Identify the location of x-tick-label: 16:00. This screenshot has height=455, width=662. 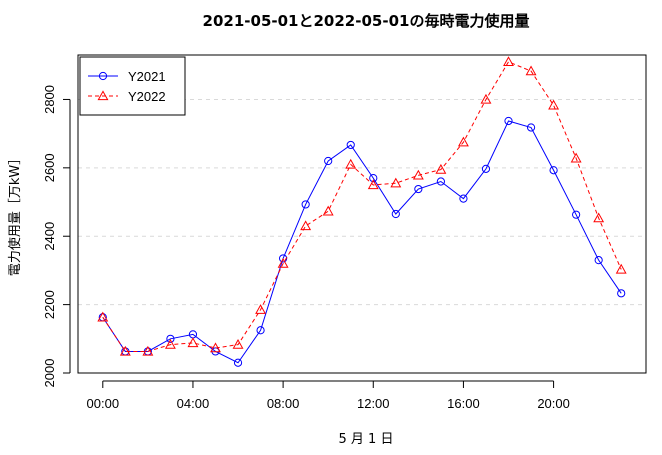
(463, 403).